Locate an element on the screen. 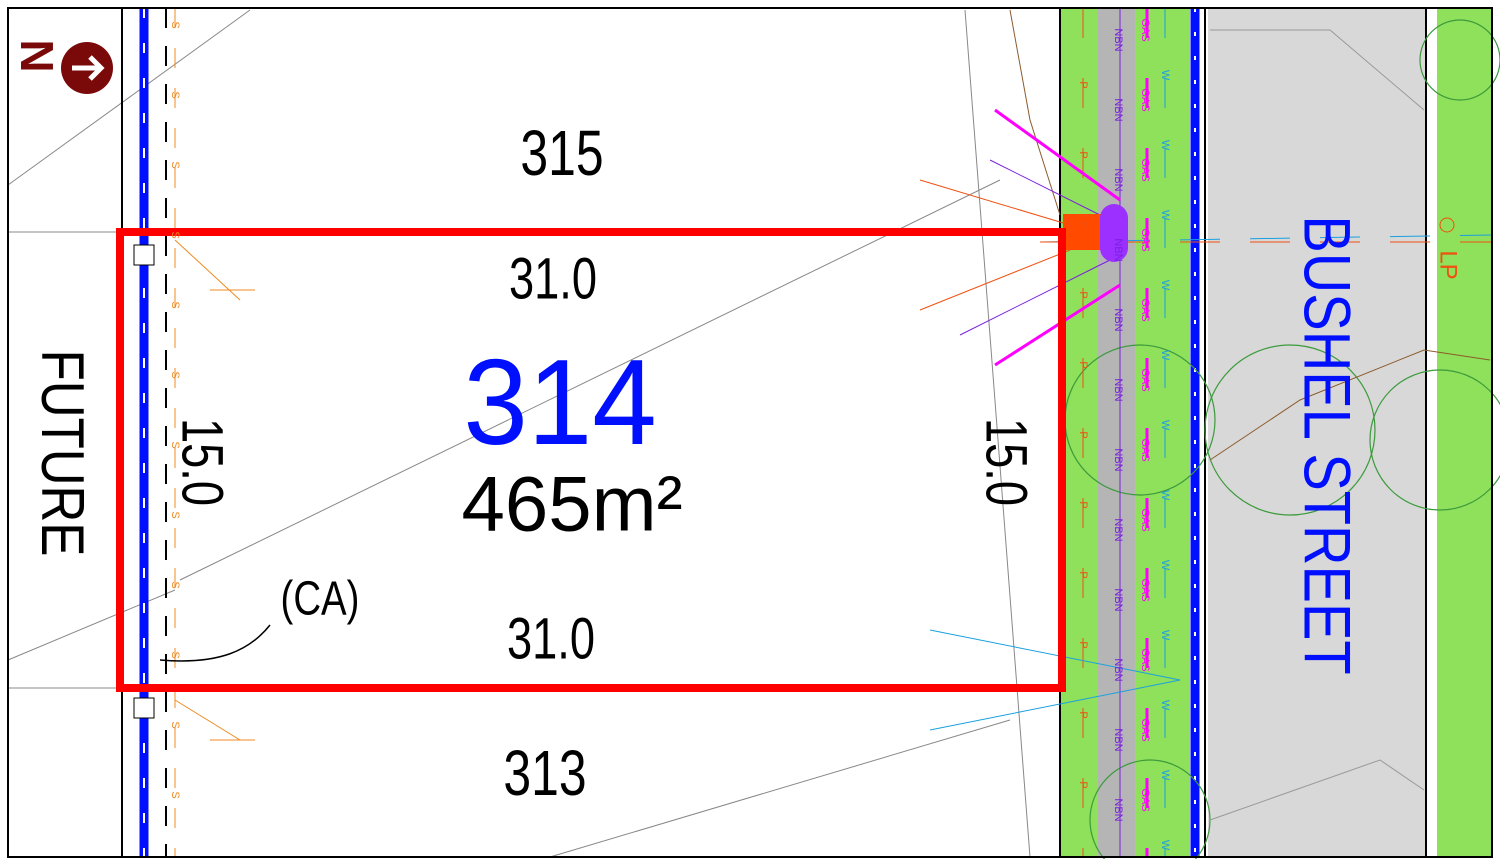 The height and width of the screenshot is (859, 1500). road-name: BUSHEL STREET is located at coordinates (1327, 444).